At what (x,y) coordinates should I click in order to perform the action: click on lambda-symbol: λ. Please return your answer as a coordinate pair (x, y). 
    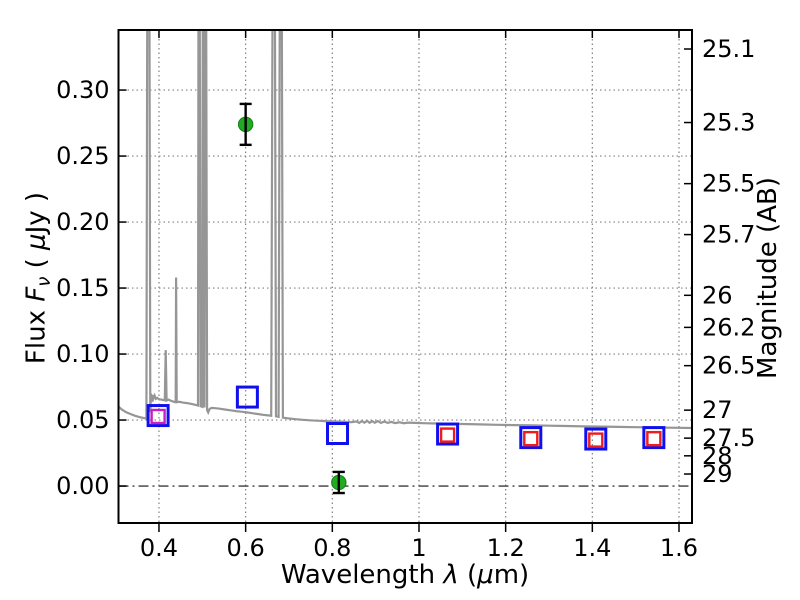
    Looking at the image, I should click on (451, 575).